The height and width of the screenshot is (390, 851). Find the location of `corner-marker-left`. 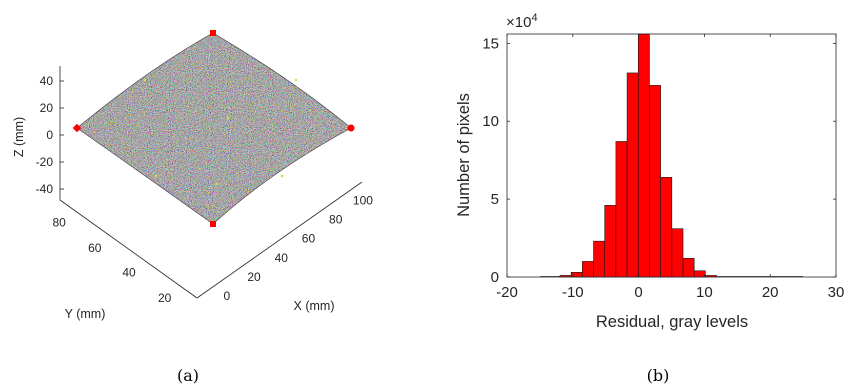

corner-marker-left is located at coordinates (77, 128).